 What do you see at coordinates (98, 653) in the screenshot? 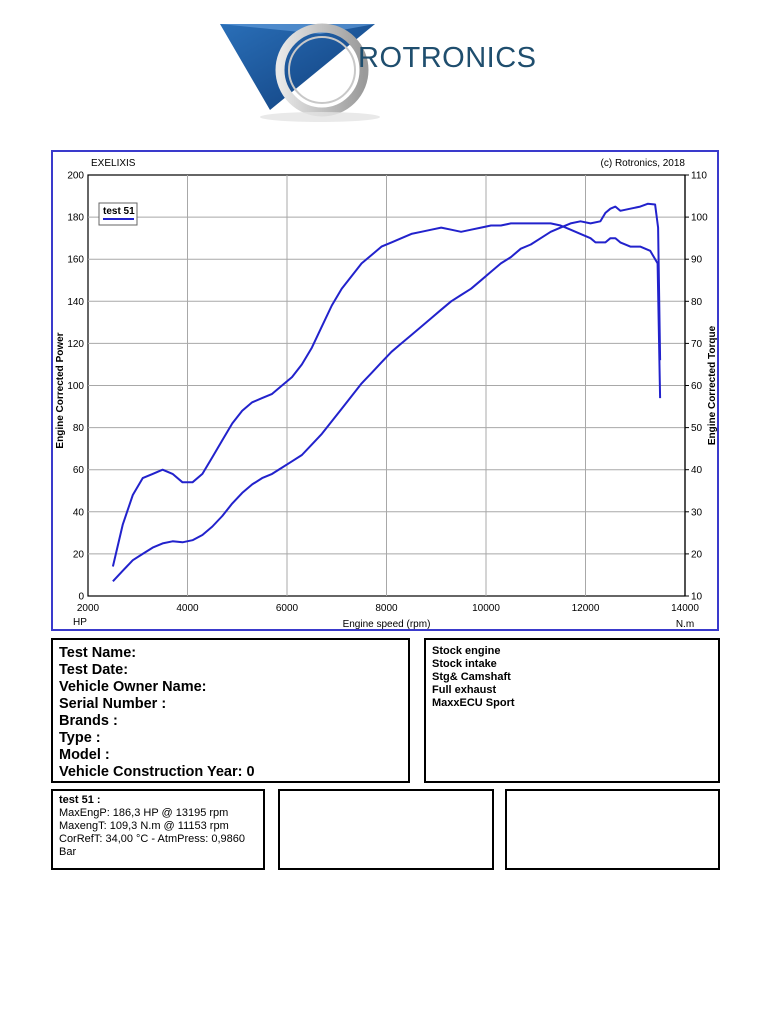
I see `info-line: Test Name:` at bounding box center [98, 653].